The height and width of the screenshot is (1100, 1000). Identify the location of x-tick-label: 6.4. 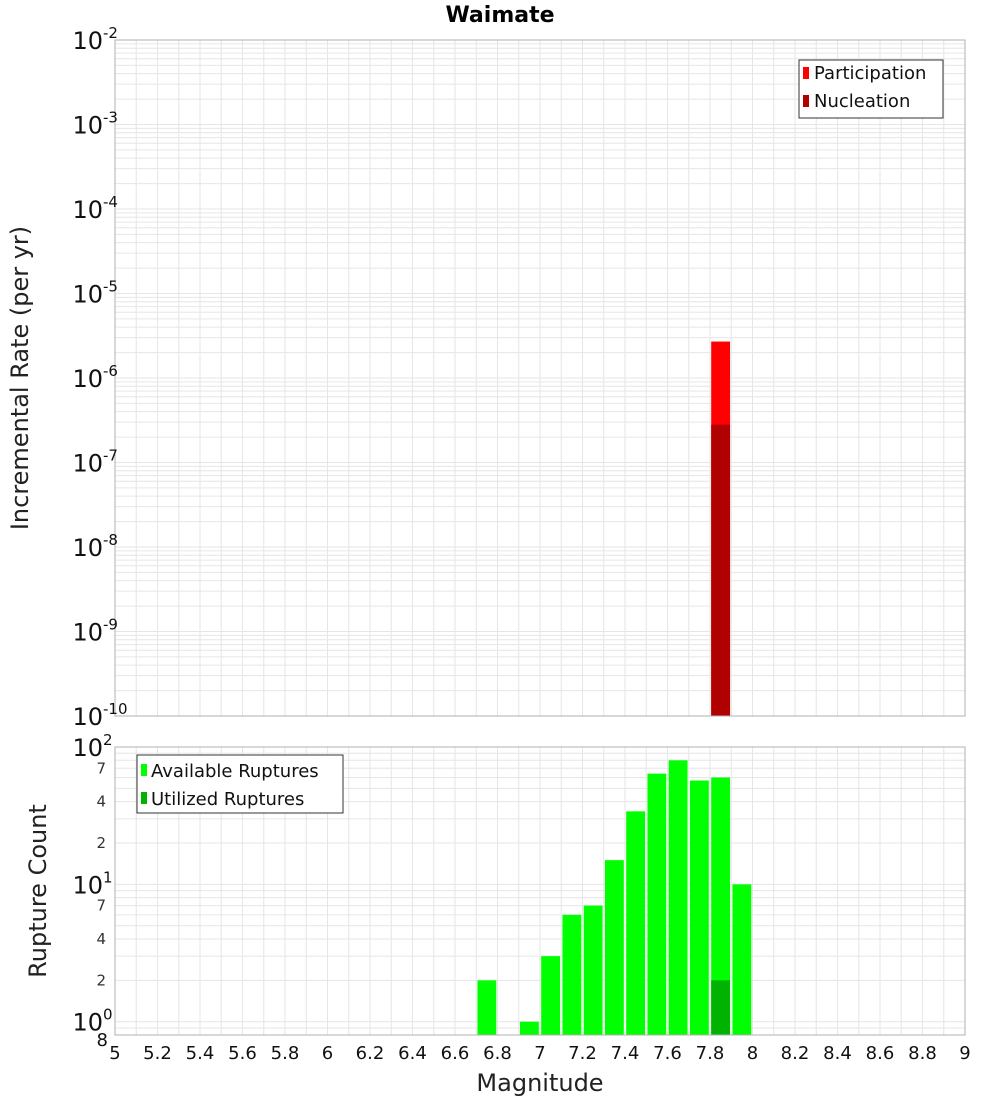
(412, 1053).